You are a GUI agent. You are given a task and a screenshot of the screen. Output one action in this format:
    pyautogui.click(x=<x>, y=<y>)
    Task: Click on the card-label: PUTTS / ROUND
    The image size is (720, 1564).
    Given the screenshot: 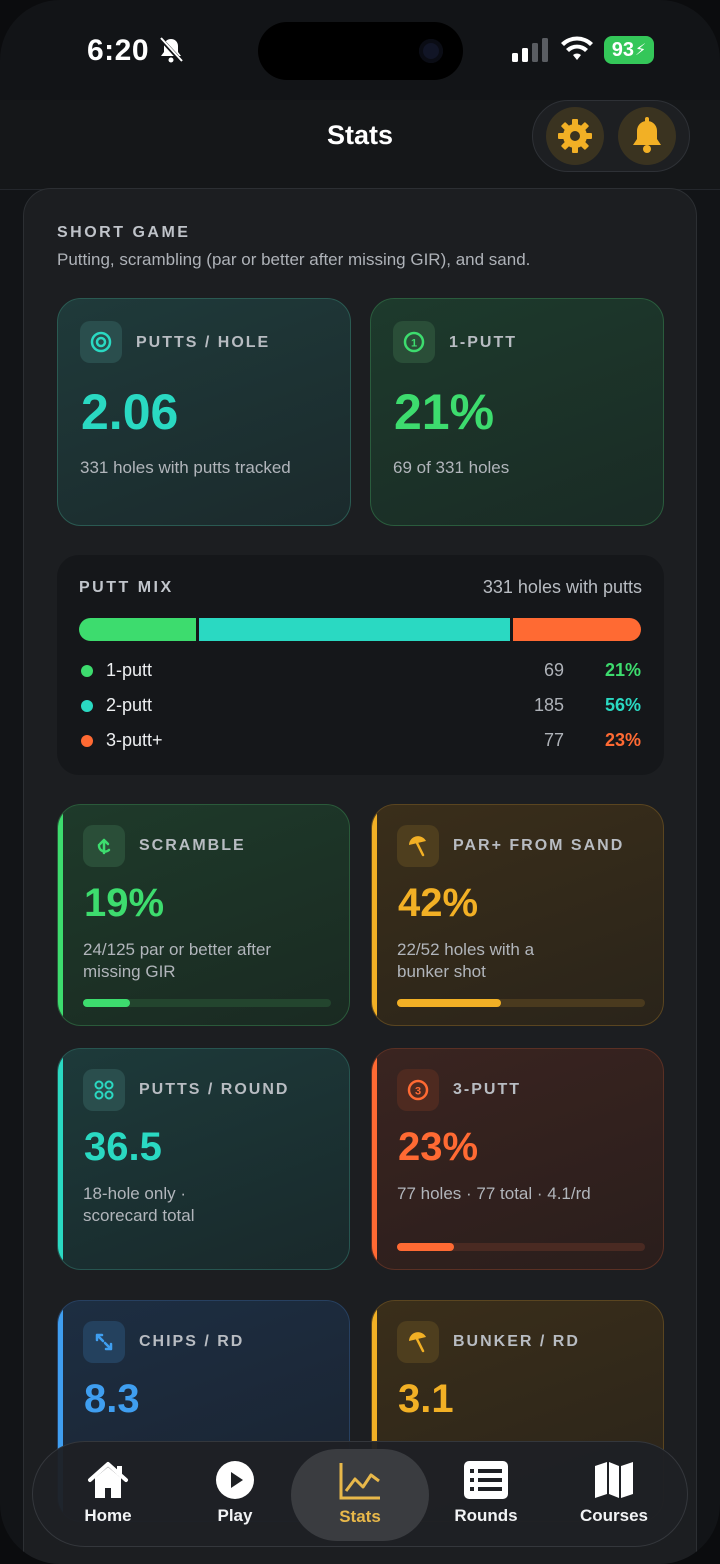 What is the action you would take?
    pyautogui.click(x=214, y=1089)
    